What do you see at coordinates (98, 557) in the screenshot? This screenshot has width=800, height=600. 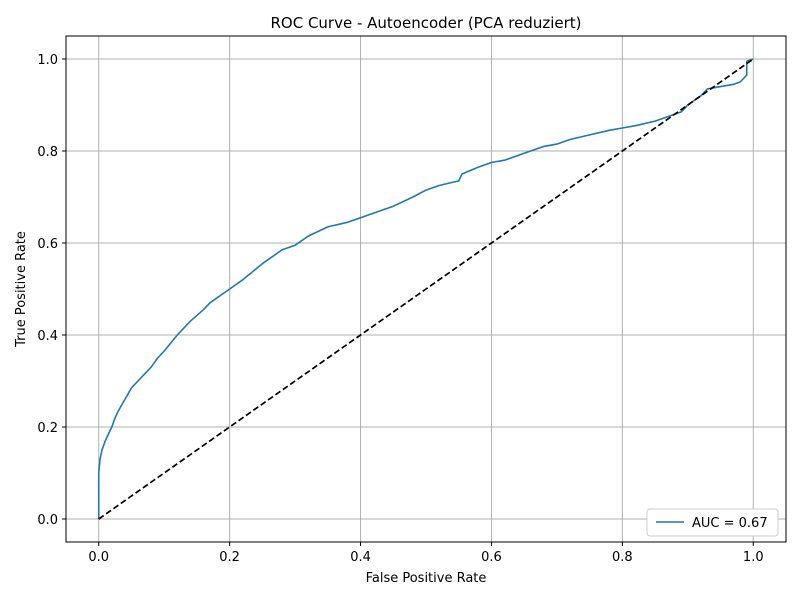 I see `x-tick-label: 0.0` at bounding box center [98, 557].